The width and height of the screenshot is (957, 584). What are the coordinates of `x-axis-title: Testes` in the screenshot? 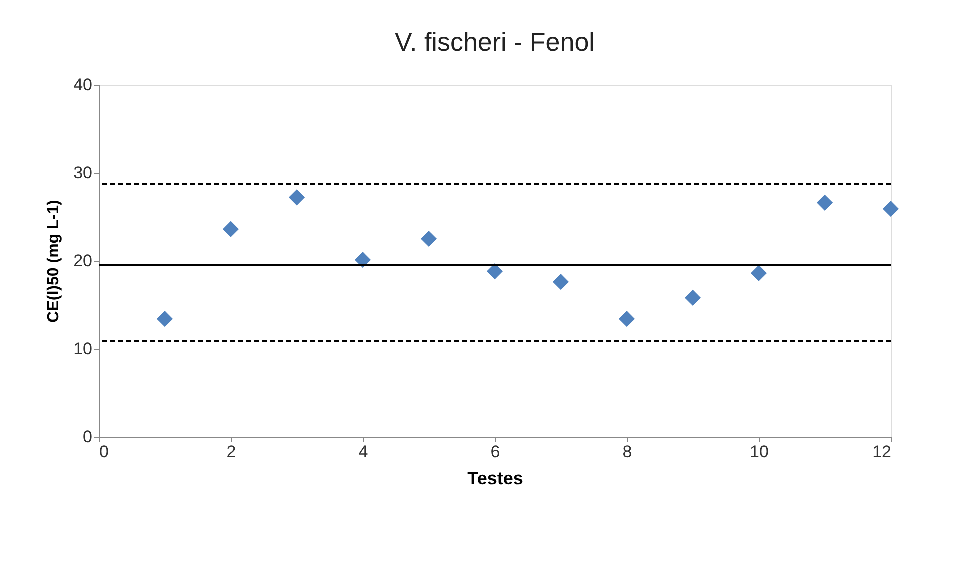 It's located at (496, 478).